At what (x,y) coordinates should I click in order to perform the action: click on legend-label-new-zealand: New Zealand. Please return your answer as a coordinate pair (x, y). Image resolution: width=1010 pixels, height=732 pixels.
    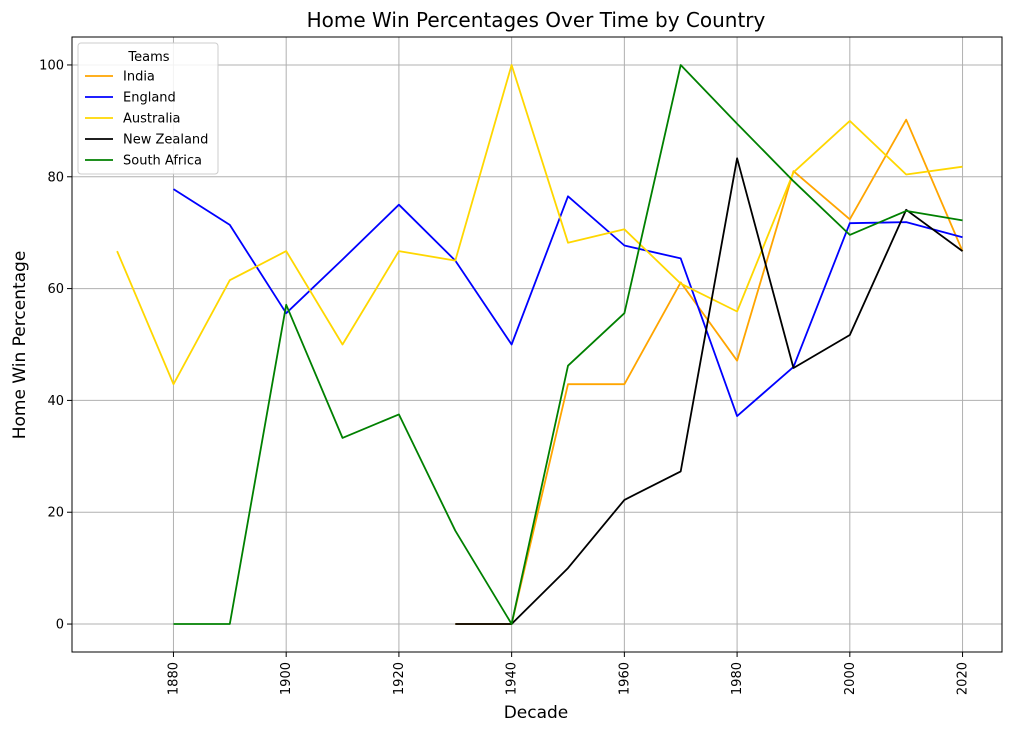
    Looking at the image, I should click on (165, 140).